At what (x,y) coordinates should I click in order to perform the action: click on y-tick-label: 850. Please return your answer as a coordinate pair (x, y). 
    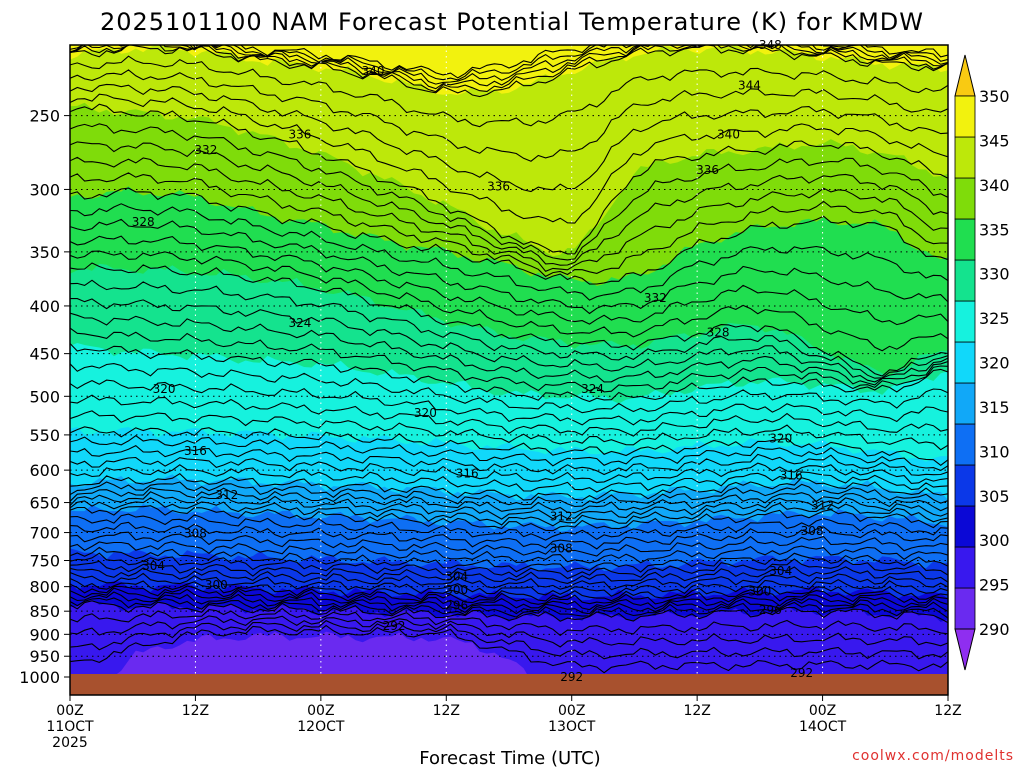
    Looking at the image, I should click on (44, 611).